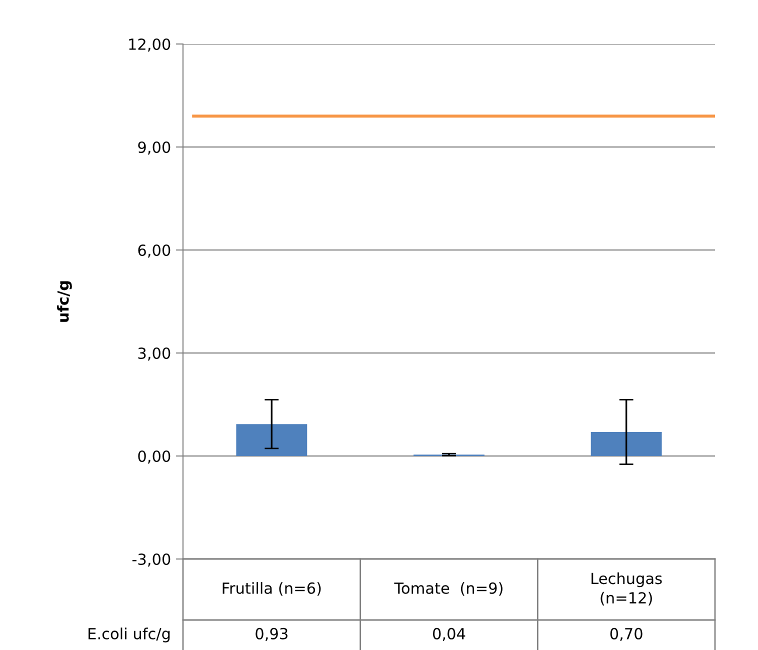 The width and height of the screenshot is (758, 650). What do you see at coordinates (154, 457) in the screenshot?
I see `y-tick-label: 0,00` at bounding box center [154, 457].